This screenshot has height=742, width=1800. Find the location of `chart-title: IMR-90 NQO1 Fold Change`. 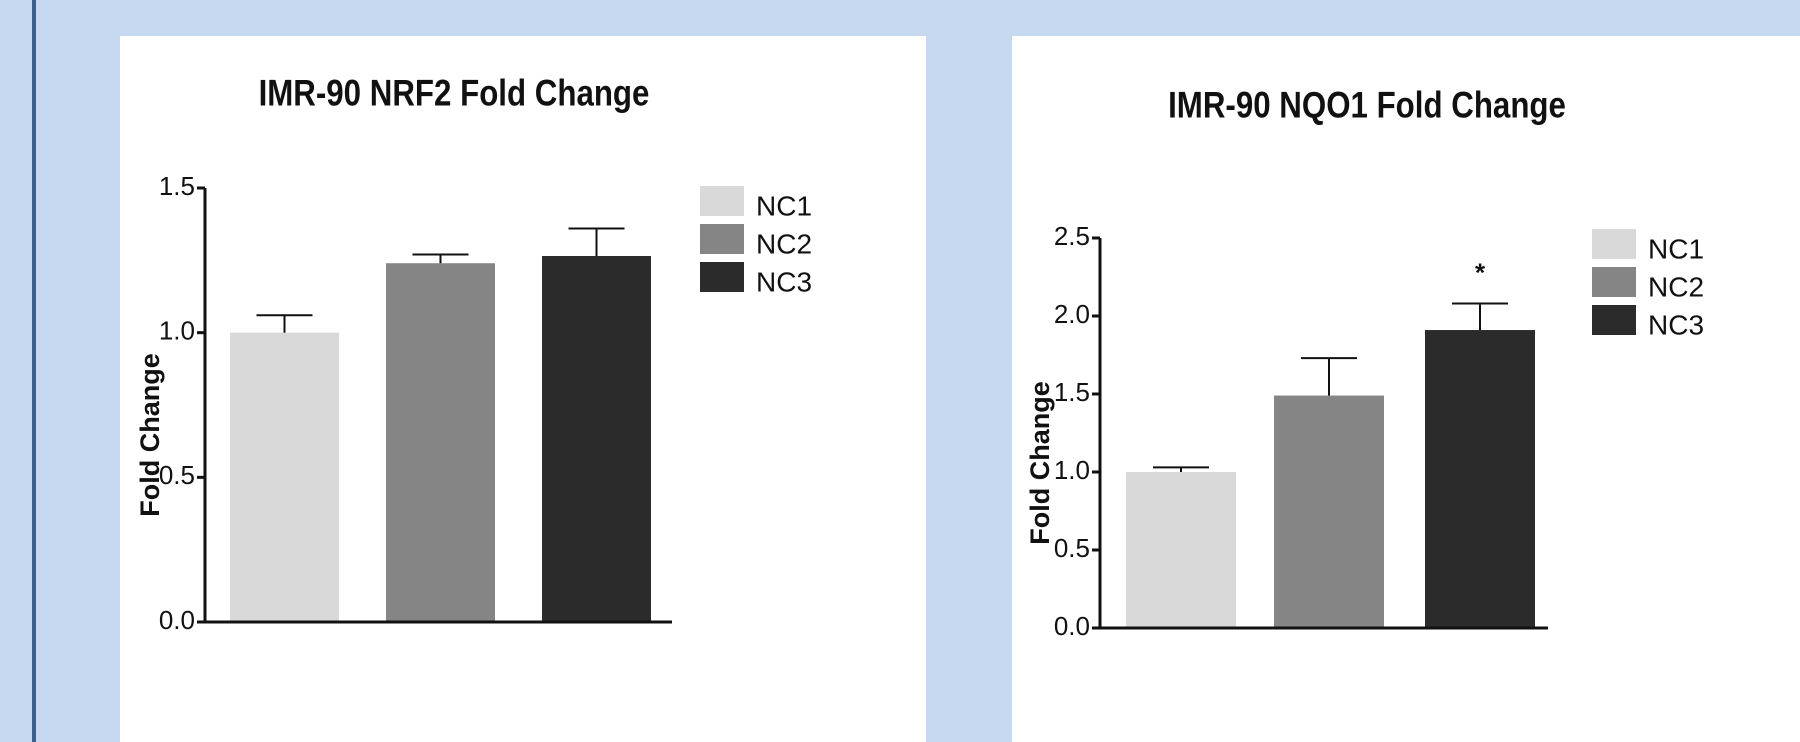

chart-title: IMR-90 NQO1 Fold Change is located at coordinates (1367, 105).